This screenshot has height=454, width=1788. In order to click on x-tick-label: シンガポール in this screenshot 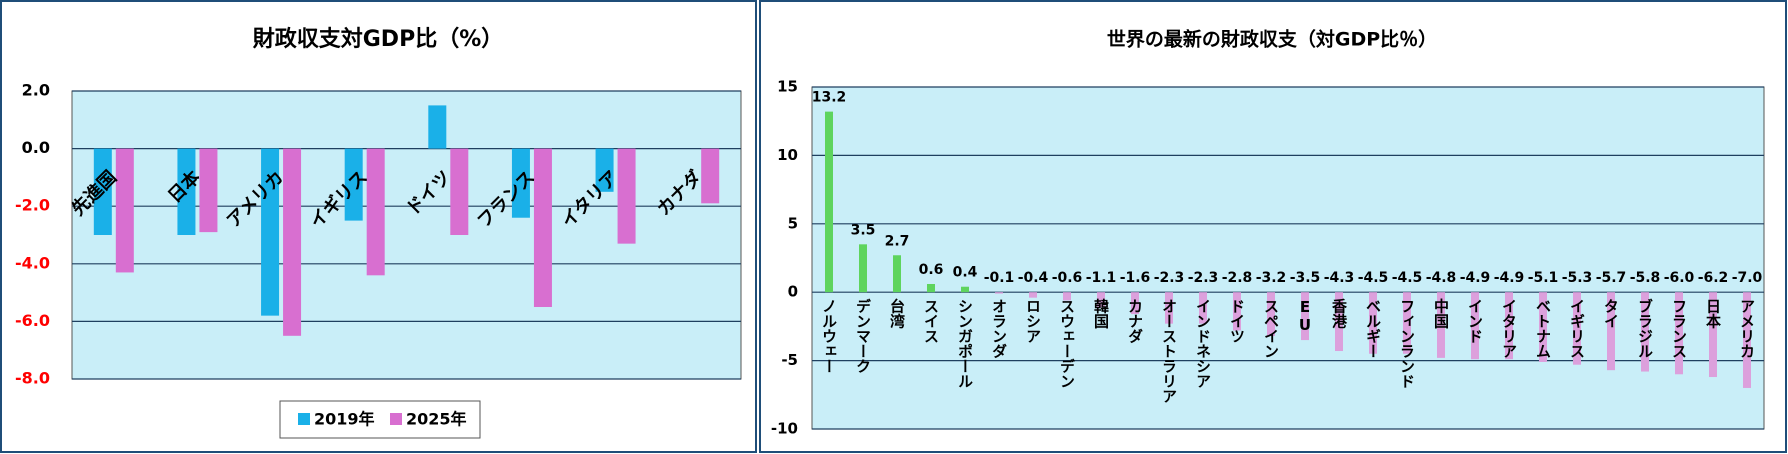, I will do `click(965, 343)`.